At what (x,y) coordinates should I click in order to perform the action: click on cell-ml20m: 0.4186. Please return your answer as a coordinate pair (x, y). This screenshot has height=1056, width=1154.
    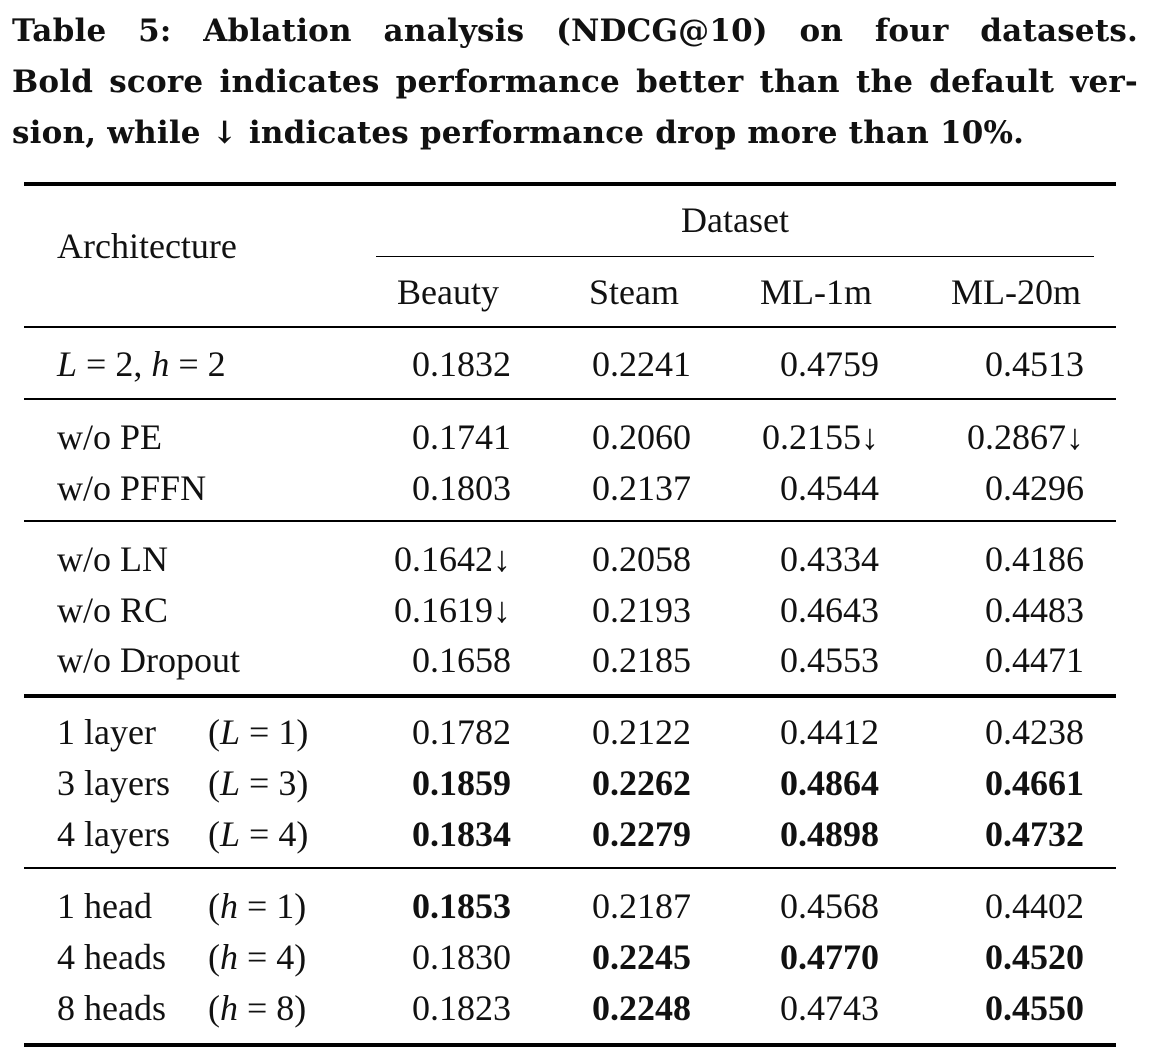
    Looking at the image, I should click on (1034, 559).